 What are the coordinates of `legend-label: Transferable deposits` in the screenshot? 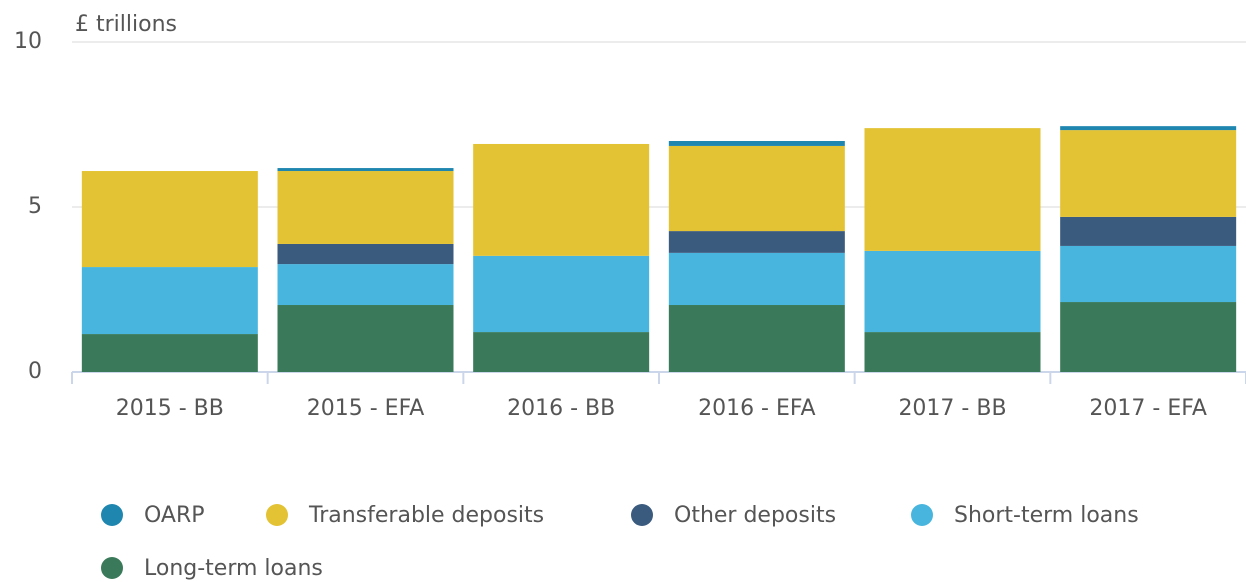 It's located at (426, 515).